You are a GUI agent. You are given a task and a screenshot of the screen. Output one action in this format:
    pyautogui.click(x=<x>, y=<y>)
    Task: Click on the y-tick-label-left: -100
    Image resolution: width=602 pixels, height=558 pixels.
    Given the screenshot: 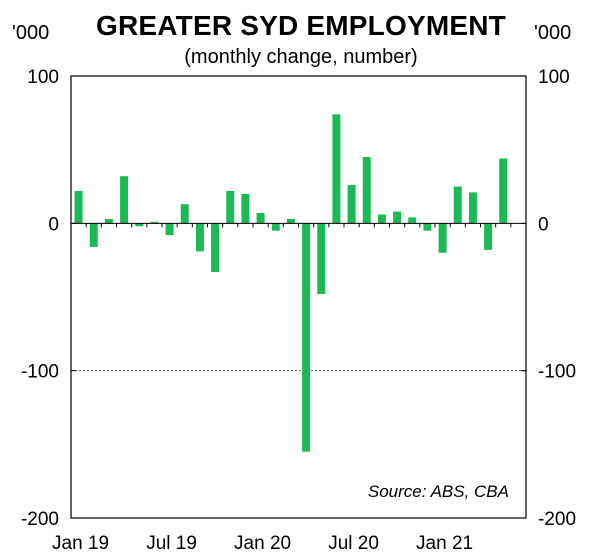 What is the action you would take?
    pyautogui.click(x=40, y=372)
    